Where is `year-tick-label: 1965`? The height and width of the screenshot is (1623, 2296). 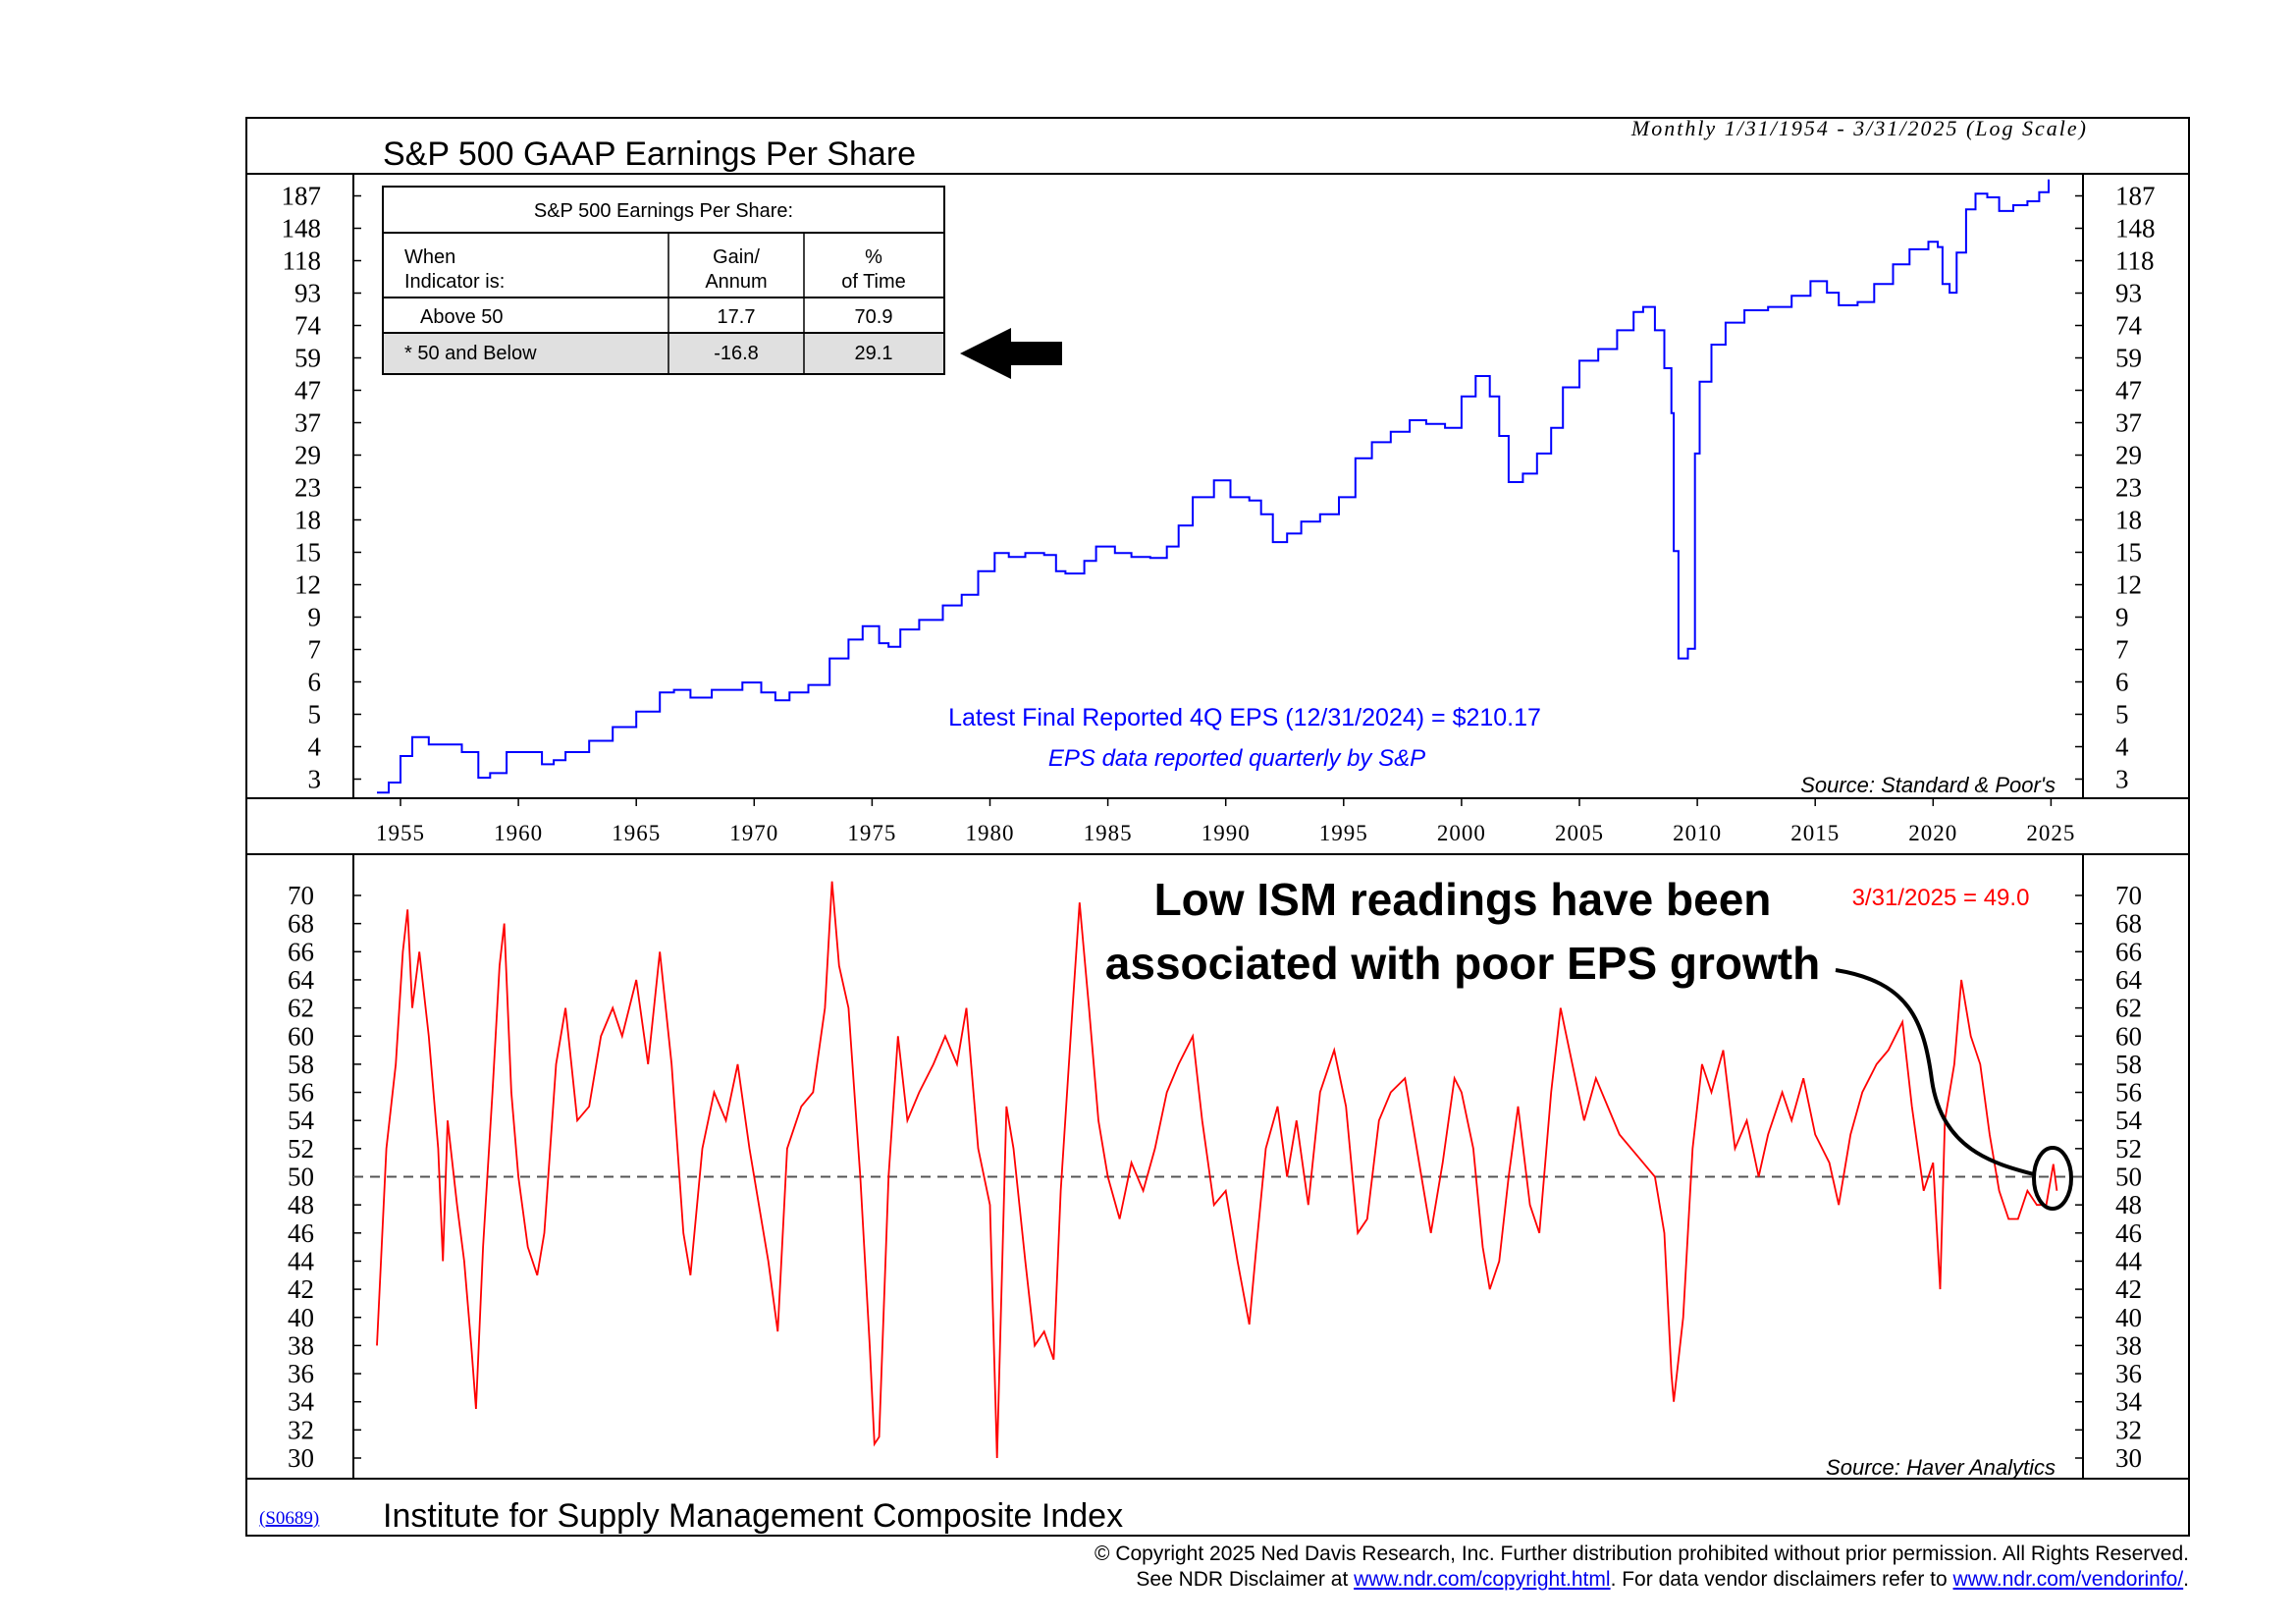 year-tick-label: 1965 is located at coordinates (636, 833).